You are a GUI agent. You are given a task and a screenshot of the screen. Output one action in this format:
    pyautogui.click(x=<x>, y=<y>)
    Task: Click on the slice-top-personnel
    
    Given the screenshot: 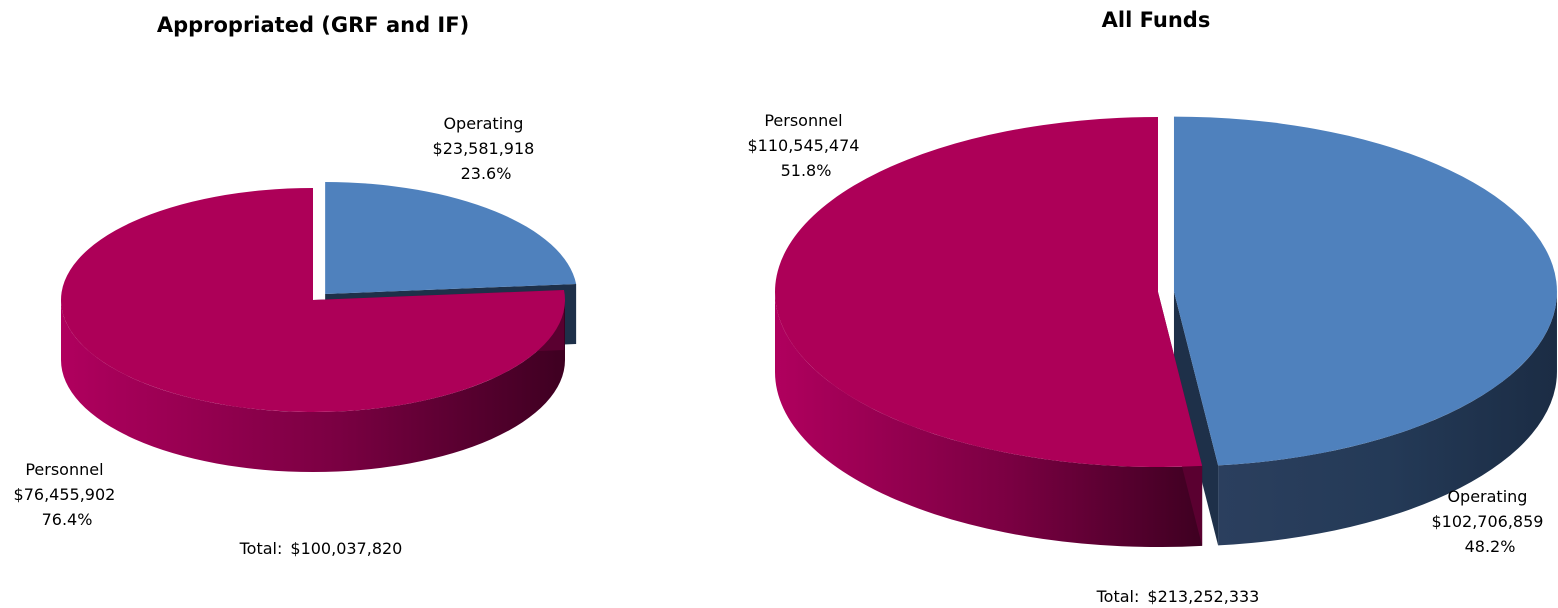 What is the action you would take?
    pyautogui.click(x=313, y=299)
    